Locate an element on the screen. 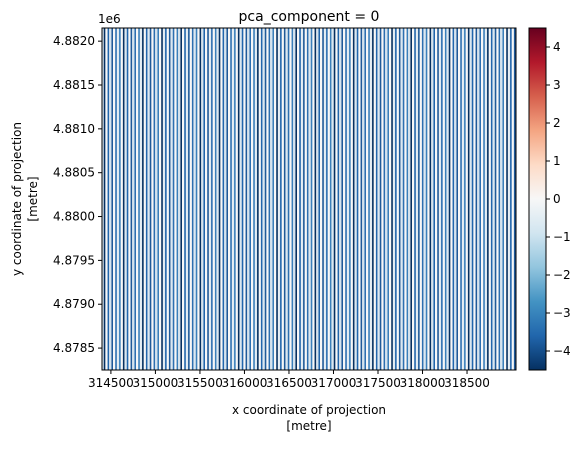  y-axis-label: y coordinate of projection is located at coordinates (17, 199).